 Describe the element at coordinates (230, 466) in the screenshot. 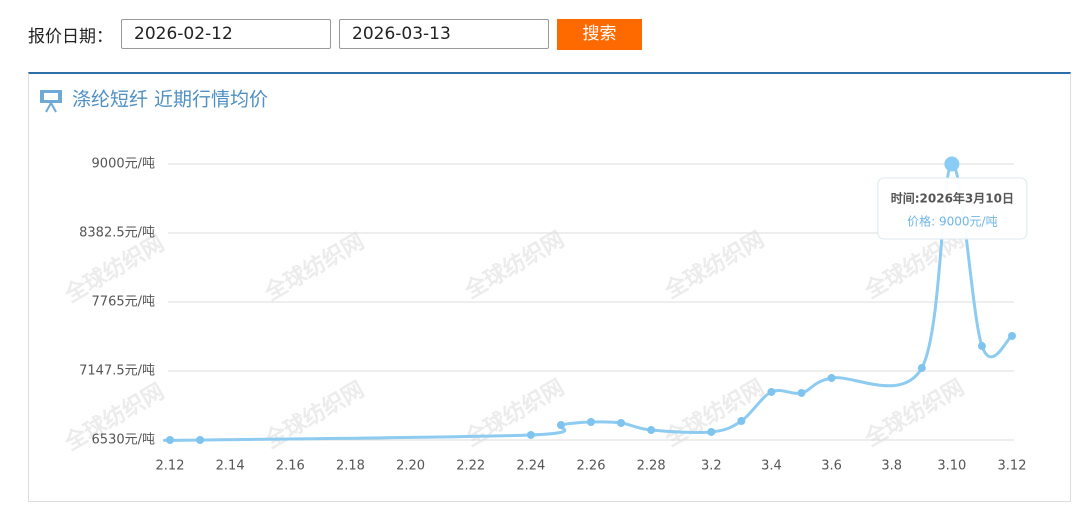

I see `x-tick-label: 2.14` at that location.